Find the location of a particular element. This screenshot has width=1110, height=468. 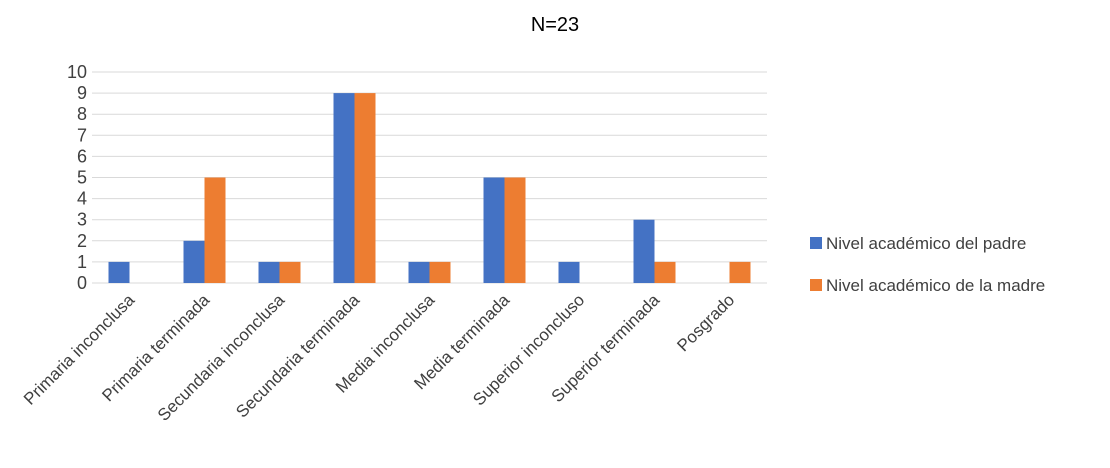

x-tick-label: Posgrado is located at coordinates (705, 322).